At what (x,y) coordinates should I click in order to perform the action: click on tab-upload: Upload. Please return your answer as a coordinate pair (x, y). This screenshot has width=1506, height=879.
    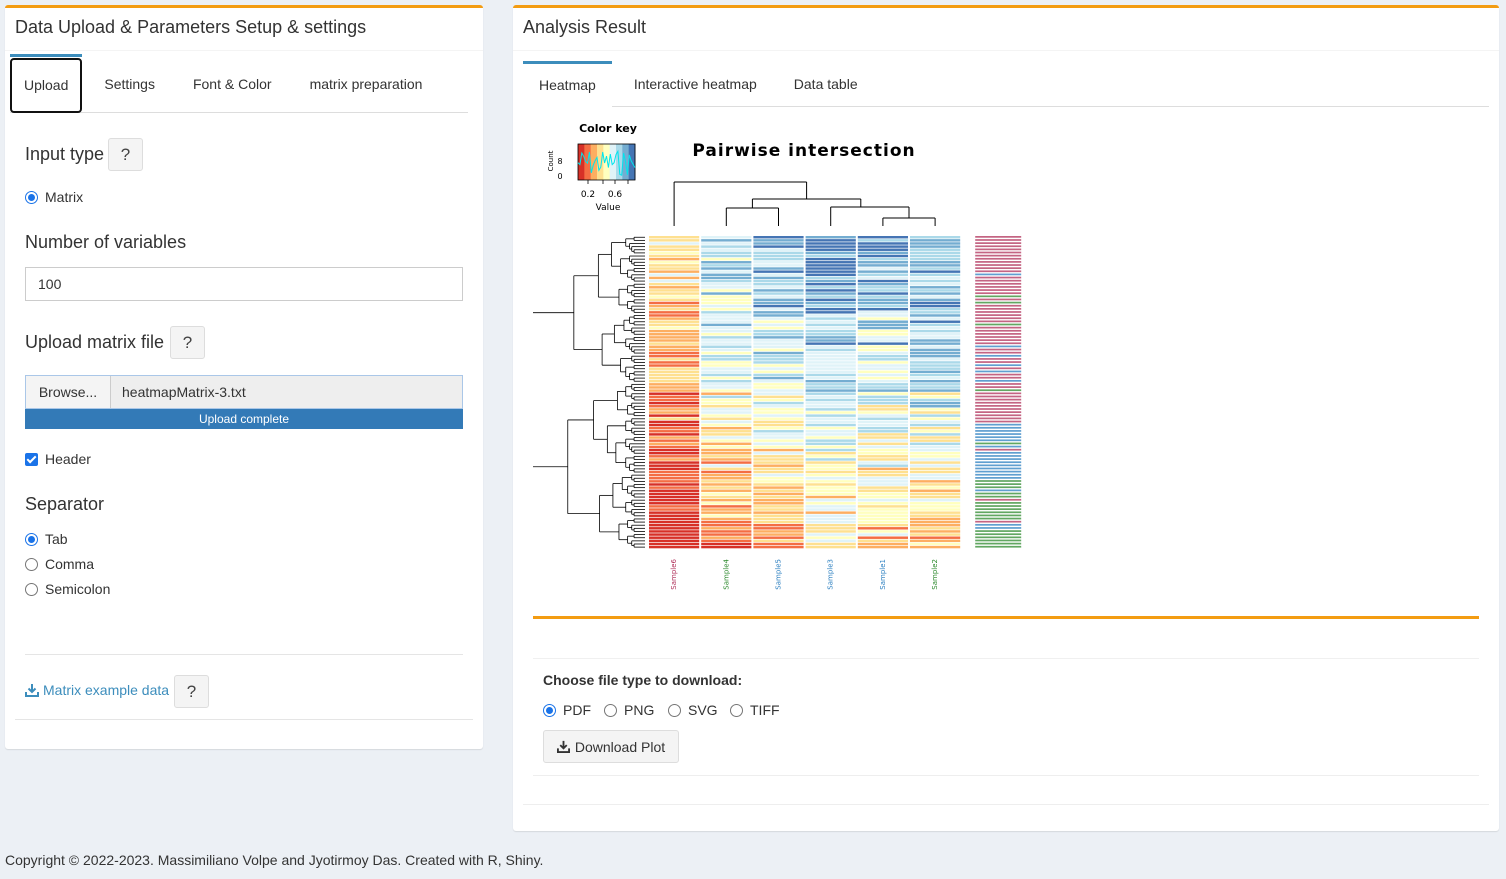
    Looking at the image, I should click on (46, 83).